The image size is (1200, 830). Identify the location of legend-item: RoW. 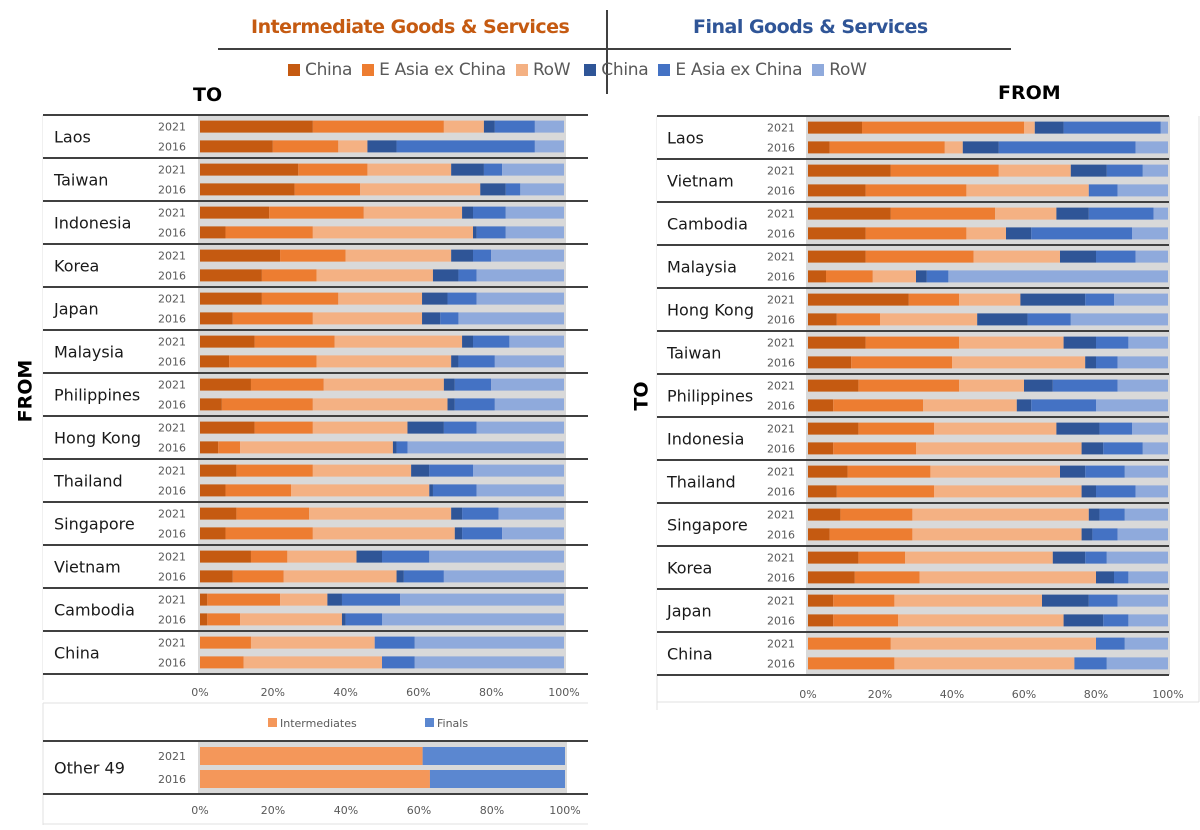
(839, 70).